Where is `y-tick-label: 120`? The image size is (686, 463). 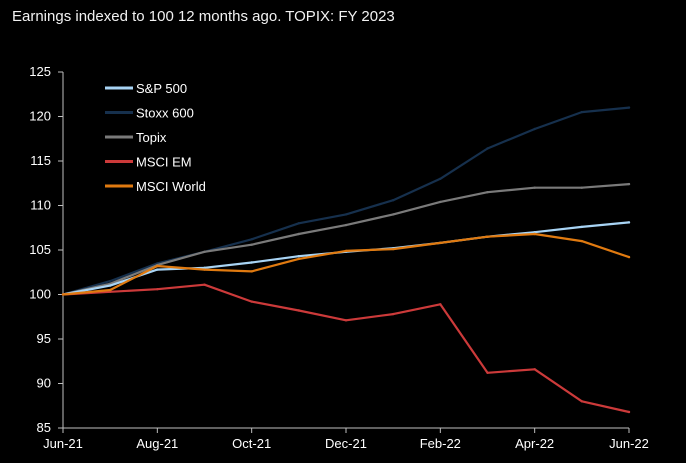 y-tick-label: 120 is located at coordinates (40, 116).